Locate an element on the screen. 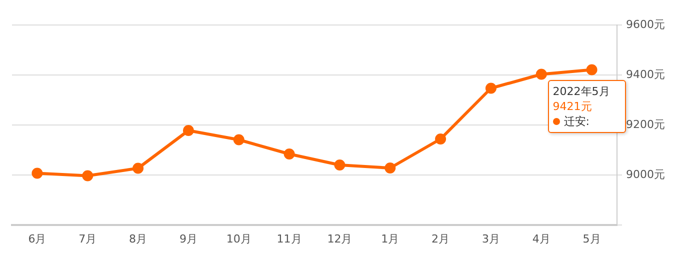 The width and height of the screenshot is (677, 262). x-tick-label: 11月 is located at coordinates (289, 239).